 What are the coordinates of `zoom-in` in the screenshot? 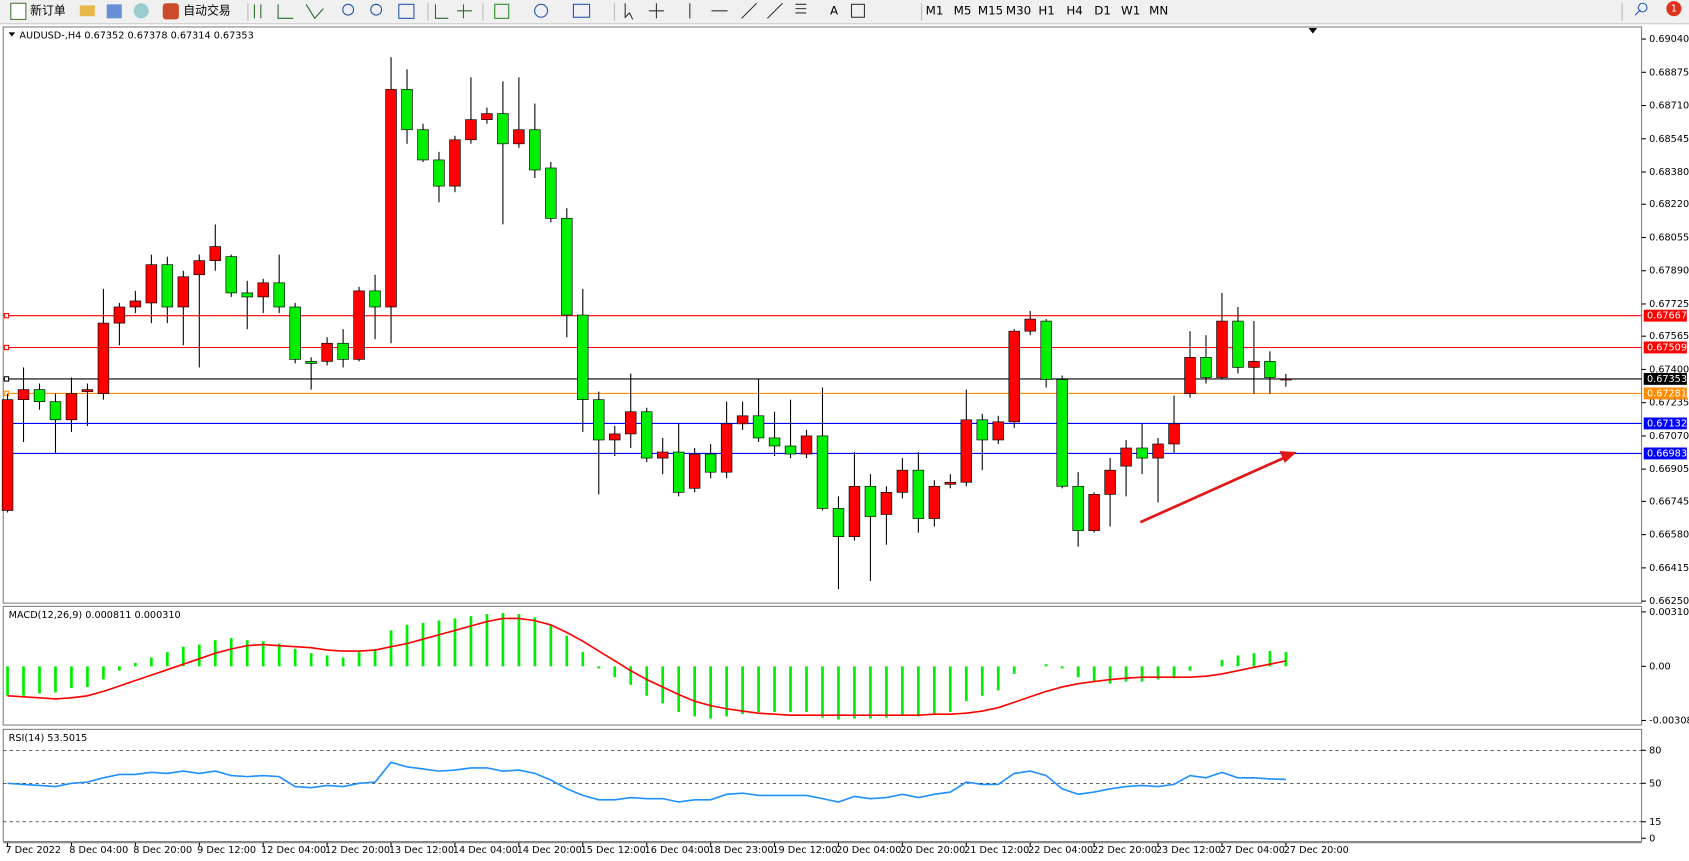 It's located at (348, 9).